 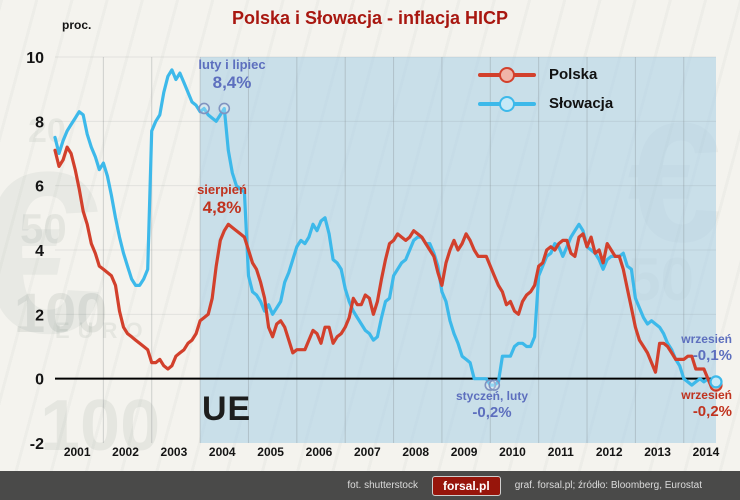 What do you see at coordinates (227, 409) in the screenshot?
I see `eu-region-label: UE` at bounding box center [227, 409].